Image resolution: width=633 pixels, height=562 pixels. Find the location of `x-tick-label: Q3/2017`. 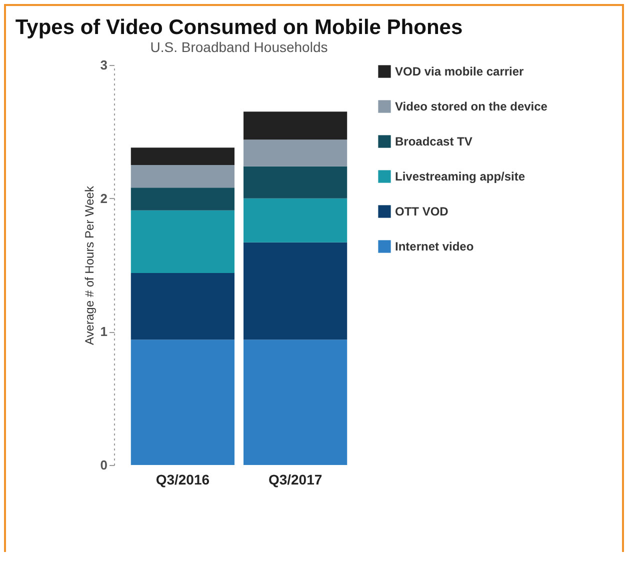

x-tick-label: Q3/2017 is located at coordinates (295, 480).